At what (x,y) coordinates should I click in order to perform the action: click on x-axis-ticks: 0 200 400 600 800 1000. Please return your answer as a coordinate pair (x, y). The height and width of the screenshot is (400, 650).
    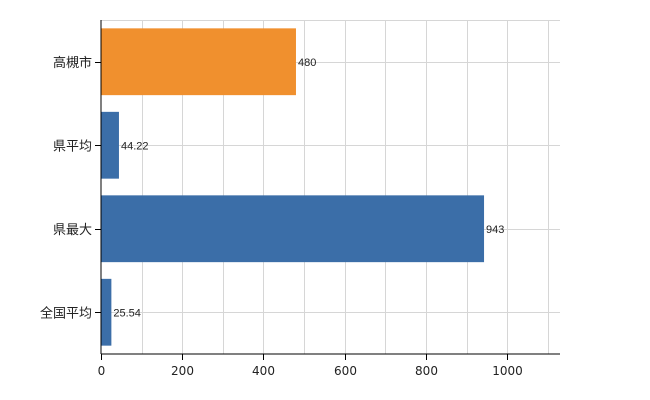
    Looking at the image, I should click on (310, 366).